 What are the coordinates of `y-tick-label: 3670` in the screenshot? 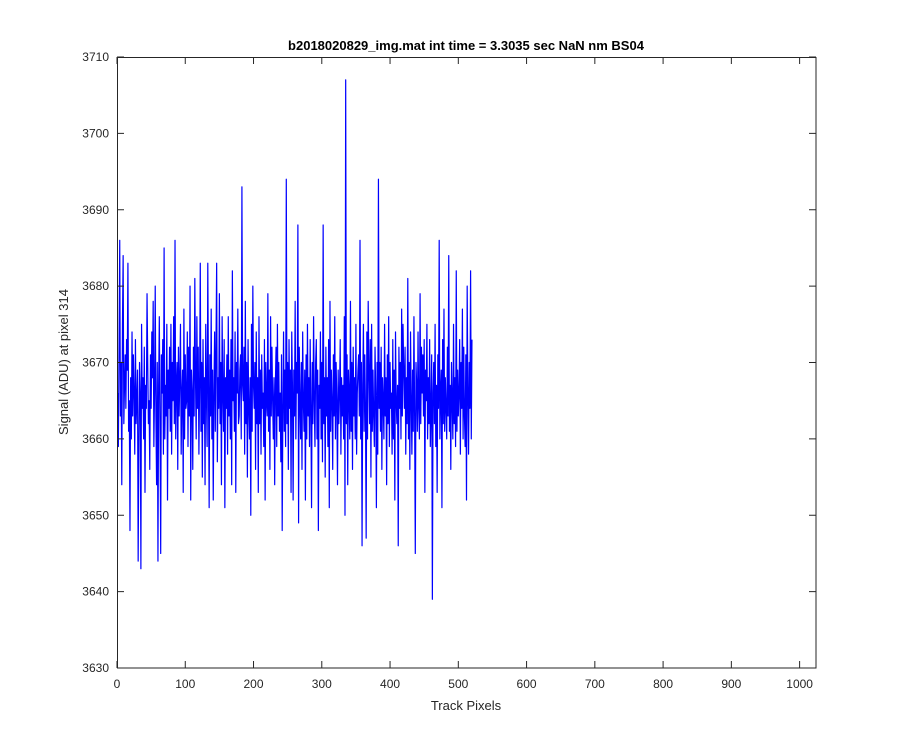 It's located at (95, 363).